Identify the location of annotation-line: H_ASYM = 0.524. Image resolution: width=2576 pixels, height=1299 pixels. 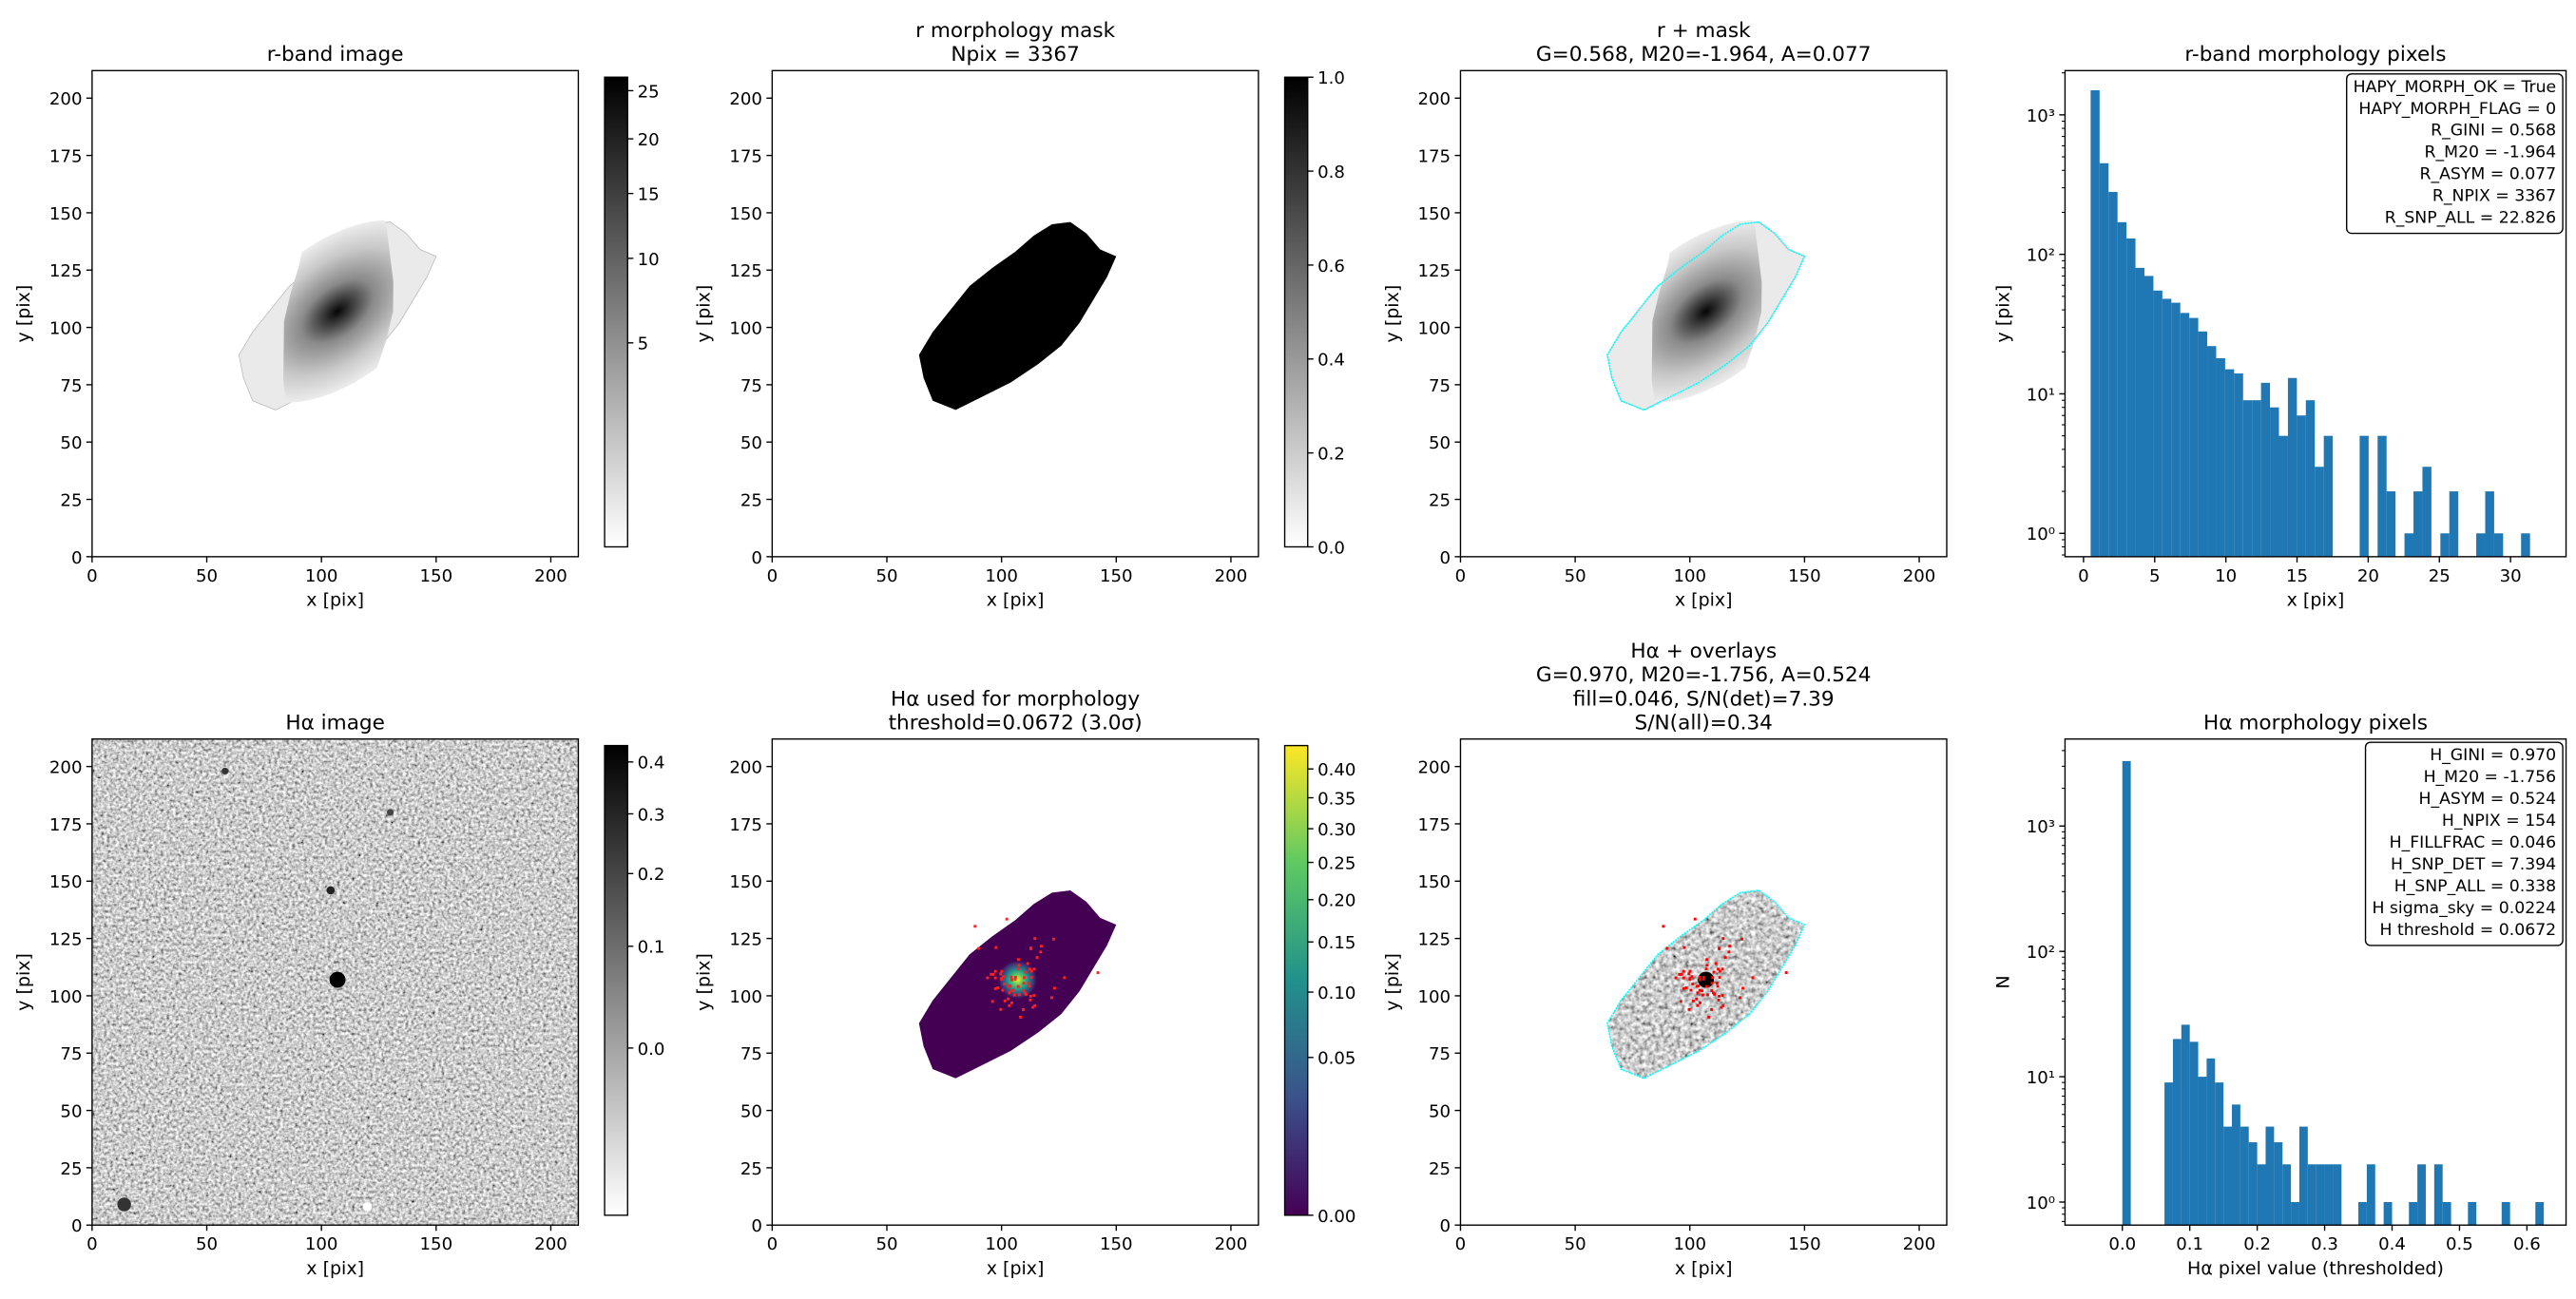
(2487, 799).